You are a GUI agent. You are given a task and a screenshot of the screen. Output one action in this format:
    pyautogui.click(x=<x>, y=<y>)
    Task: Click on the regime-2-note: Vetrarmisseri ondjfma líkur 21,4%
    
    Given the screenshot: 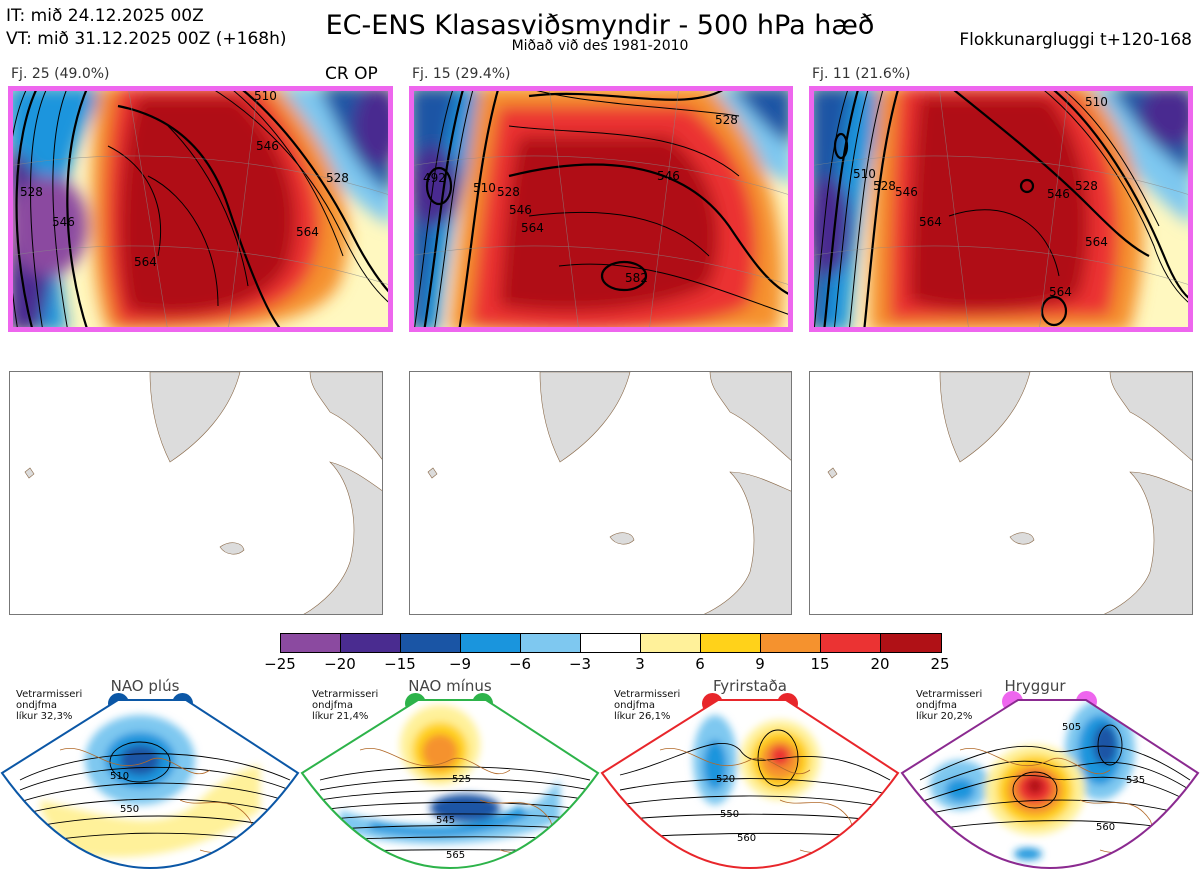 What is the action you would take?
    pyautogui.click(x=345, y=705)
    